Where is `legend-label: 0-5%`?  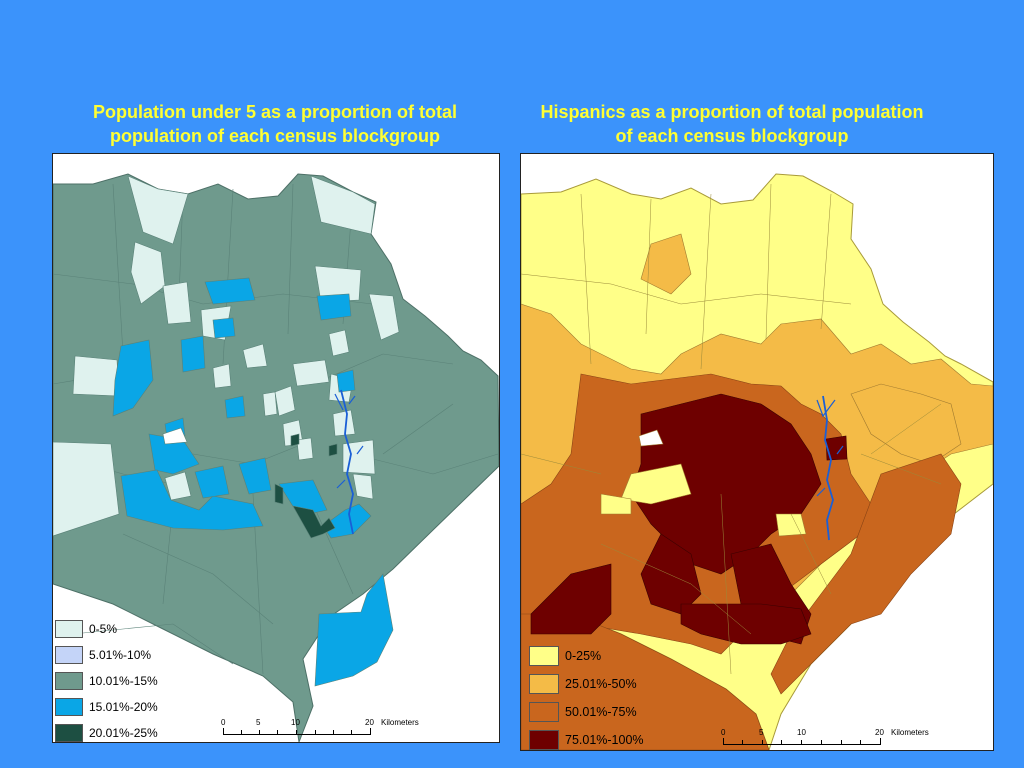 legend-label: 0-5% is located at coordinates (103, 629).